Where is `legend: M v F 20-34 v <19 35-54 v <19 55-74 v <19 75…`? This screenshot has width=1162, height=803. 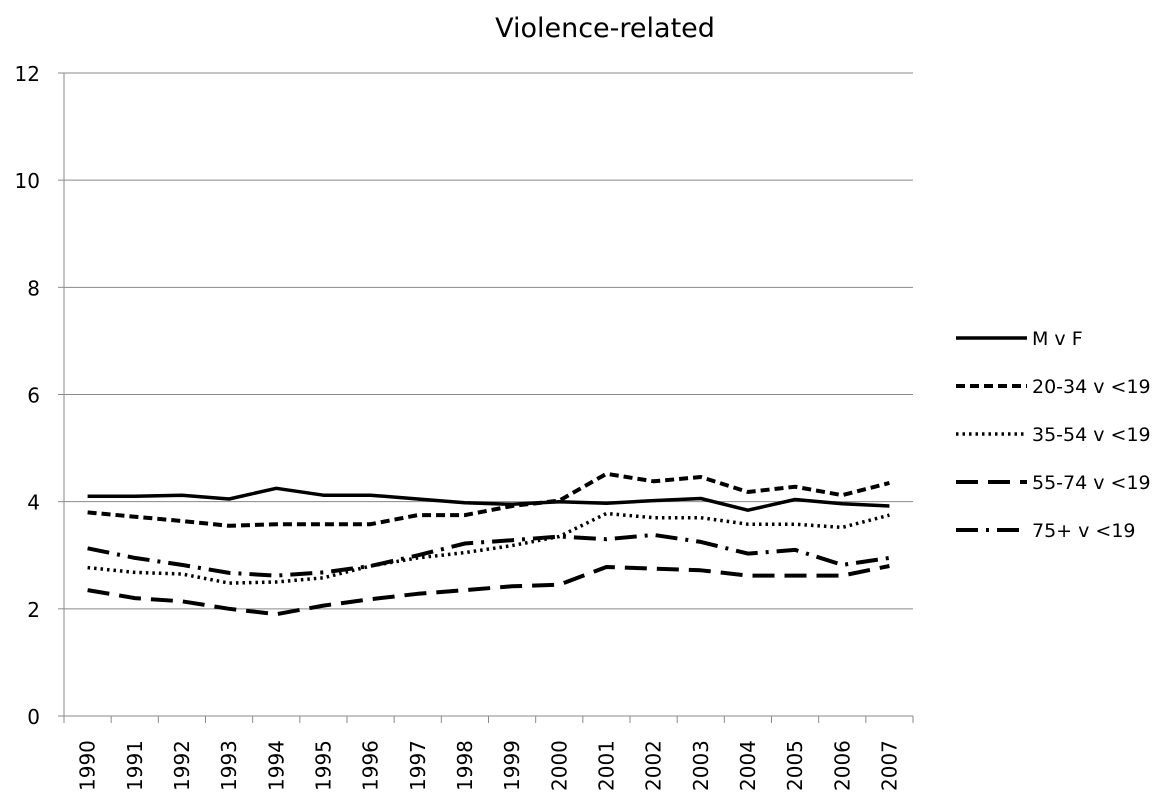
legend: M v F 20-34 v <19 35-54 v <19 55-74 v <19 75… is located at coordinates (1053, 435).